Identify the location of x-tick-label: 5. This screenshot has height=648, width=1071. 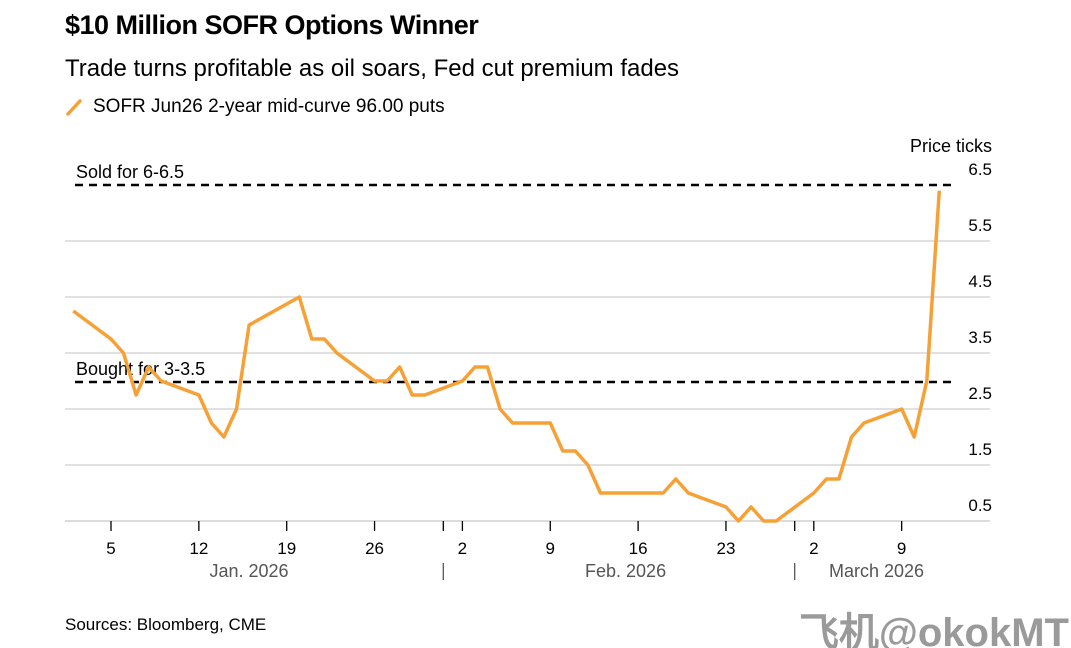
(110, 548).